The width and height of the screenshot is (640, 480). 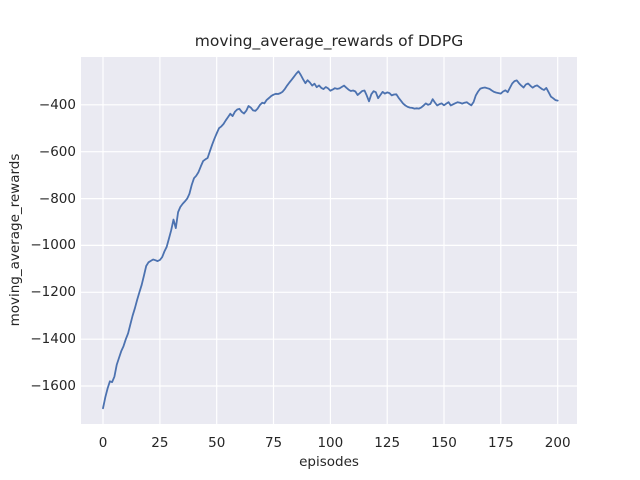 I want to click on x-tick-label: 25, so click(x=160, y=443).